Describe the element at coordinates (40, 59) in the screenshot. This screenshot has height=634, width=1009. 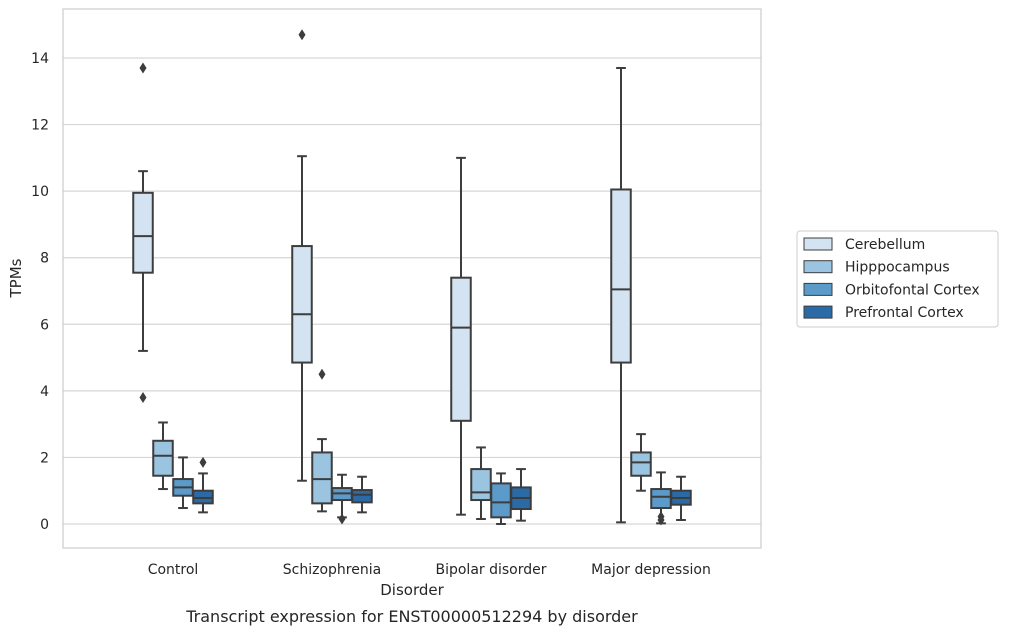
I see `y-tick-label: 14` at that location.